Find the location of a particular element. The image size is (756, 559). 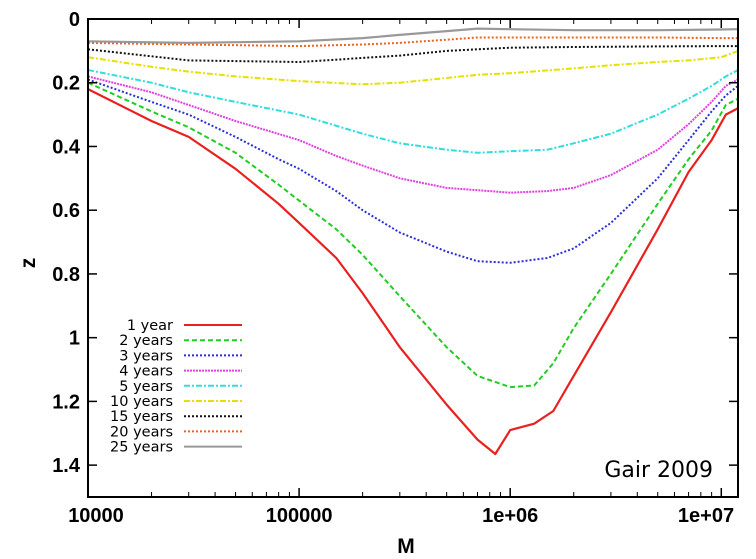

y-tick-label: 0.2 is located at coordinates (66, 84).